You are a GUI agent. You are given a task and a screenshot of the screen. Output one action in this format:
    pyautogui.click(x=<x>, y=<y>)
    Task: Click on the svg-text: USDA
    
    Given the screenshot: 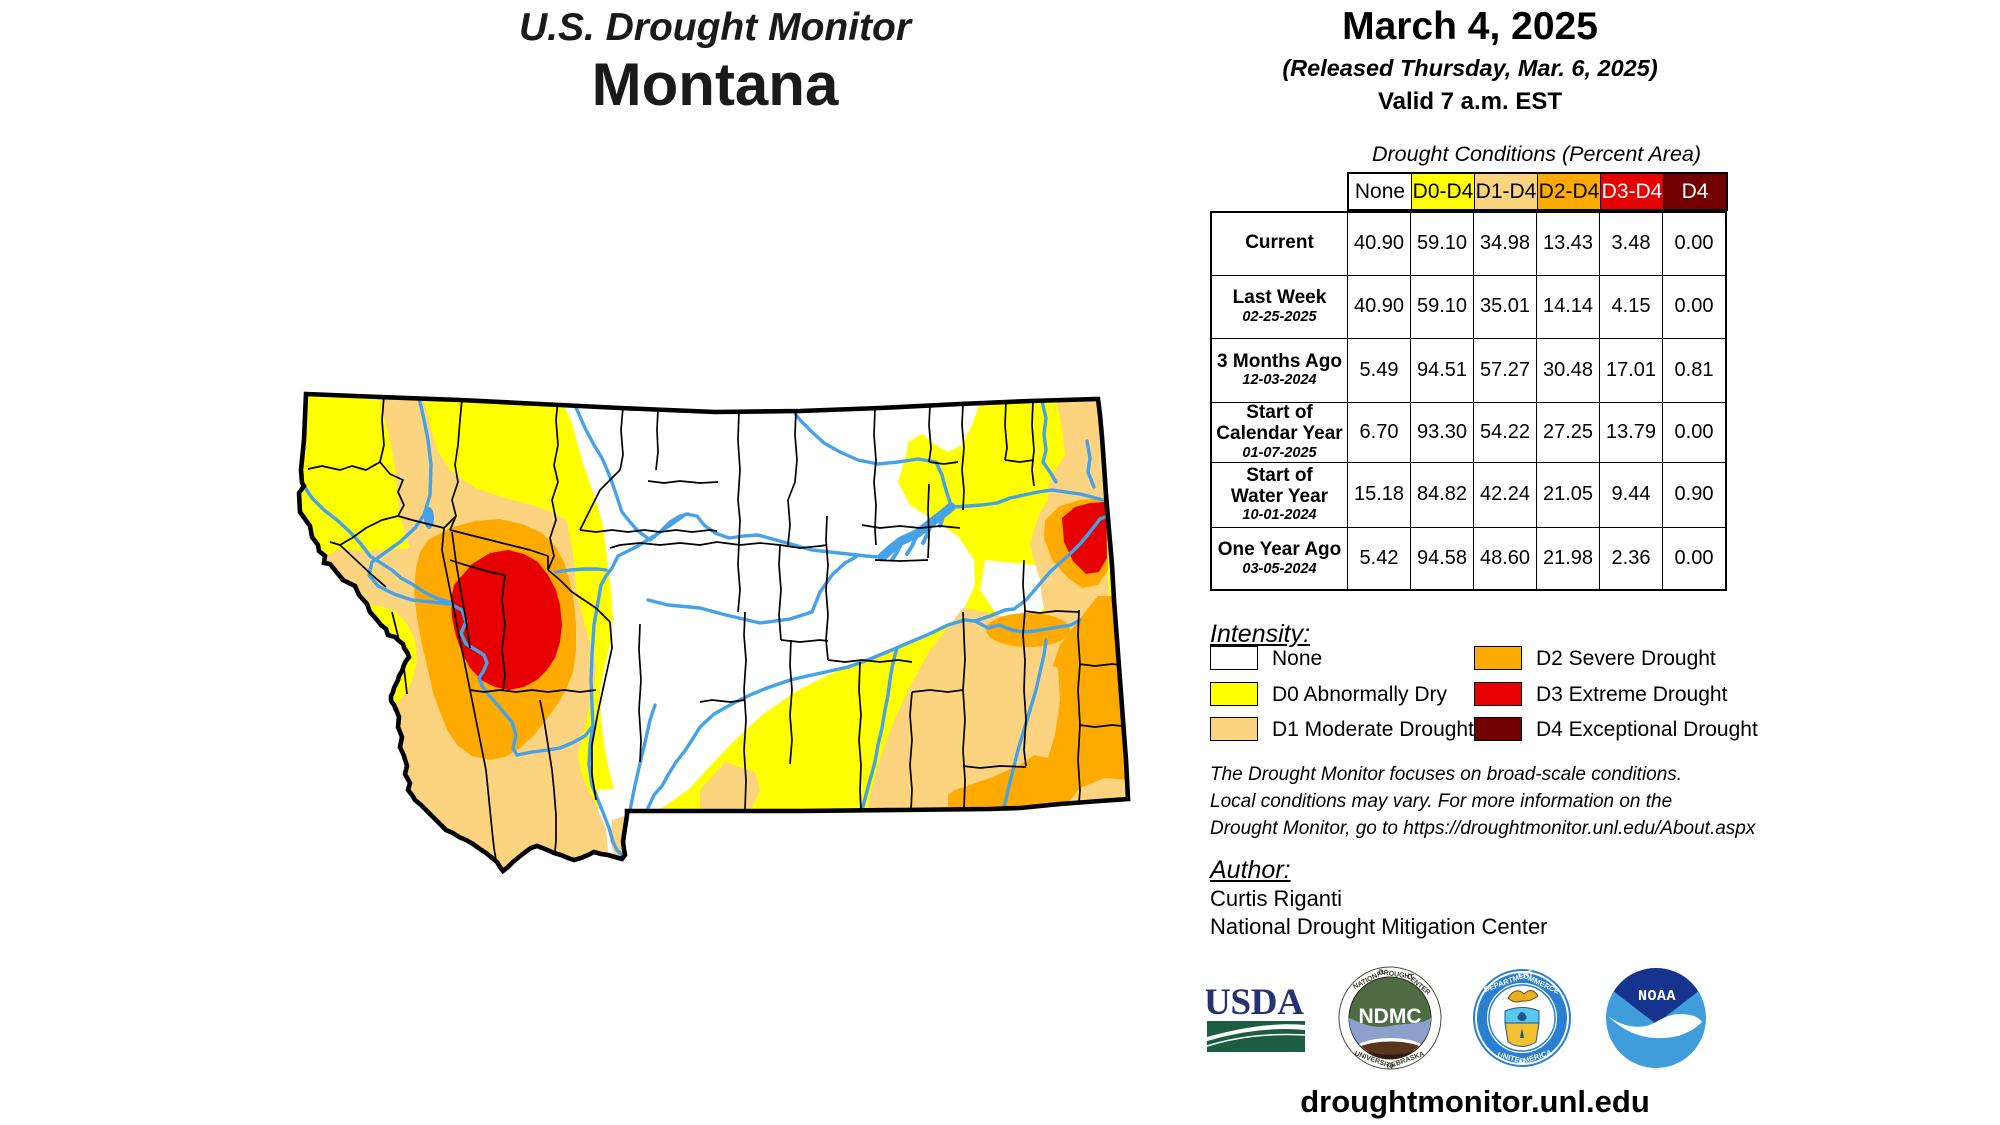 What is the action you would take?
    pyautogui.click(x=1255, y=1003)
    